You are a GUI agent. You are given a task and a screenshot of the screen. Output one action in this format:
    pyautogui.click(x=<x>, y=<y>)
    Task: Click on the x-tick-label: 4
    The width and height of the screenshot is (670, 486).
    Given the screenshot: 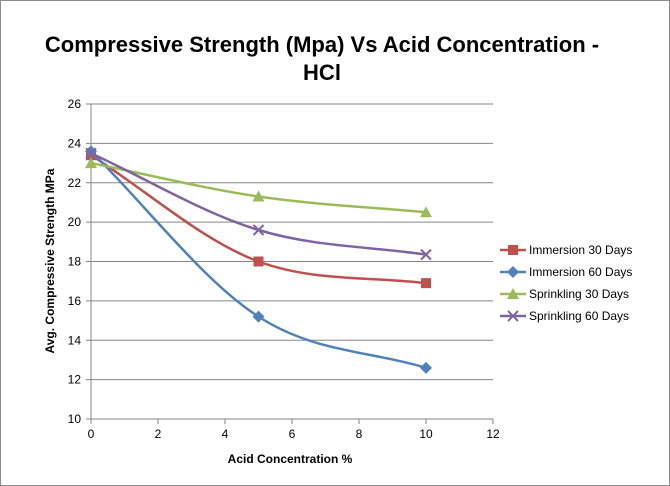 What is the action you would take?
    pyautogui.click(x=225, y=434)
    